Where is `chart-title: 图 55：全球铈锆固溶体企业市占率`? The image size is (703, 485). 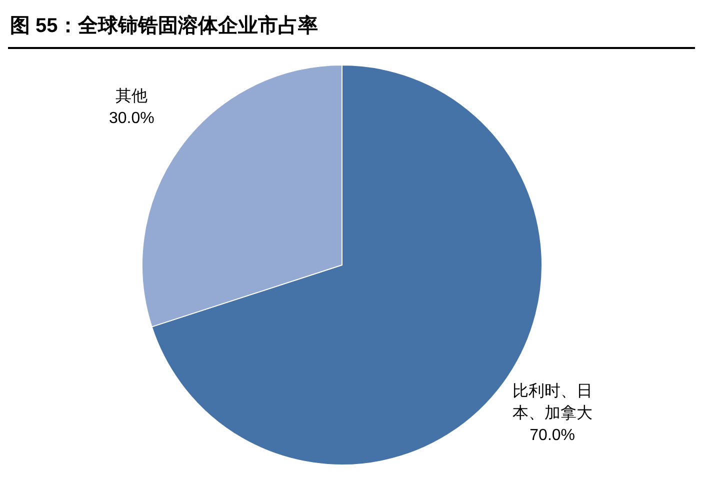 chart-title: 图 55：全球铈锆固溶体企业市占率 is located at coordinates (164, 25).